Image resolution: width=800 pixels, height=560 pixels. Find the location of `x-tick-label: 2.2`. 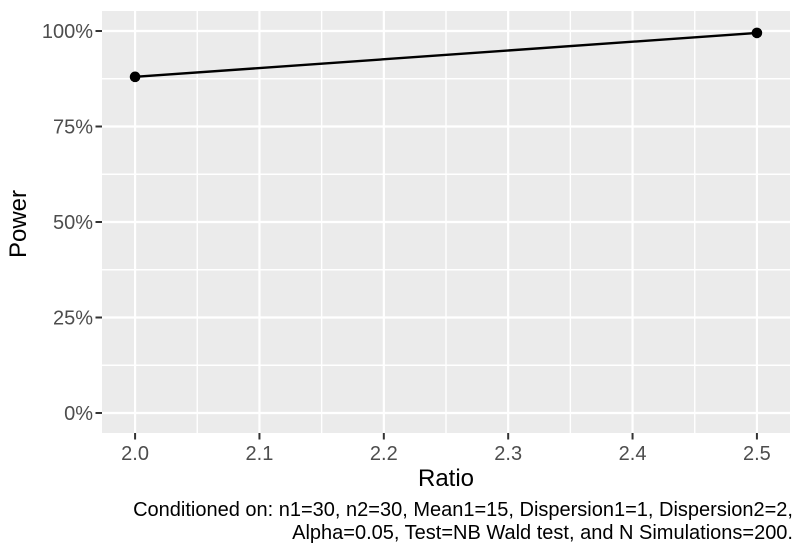

x-tick-label: 2.2 is located at coordinates (384, 454).